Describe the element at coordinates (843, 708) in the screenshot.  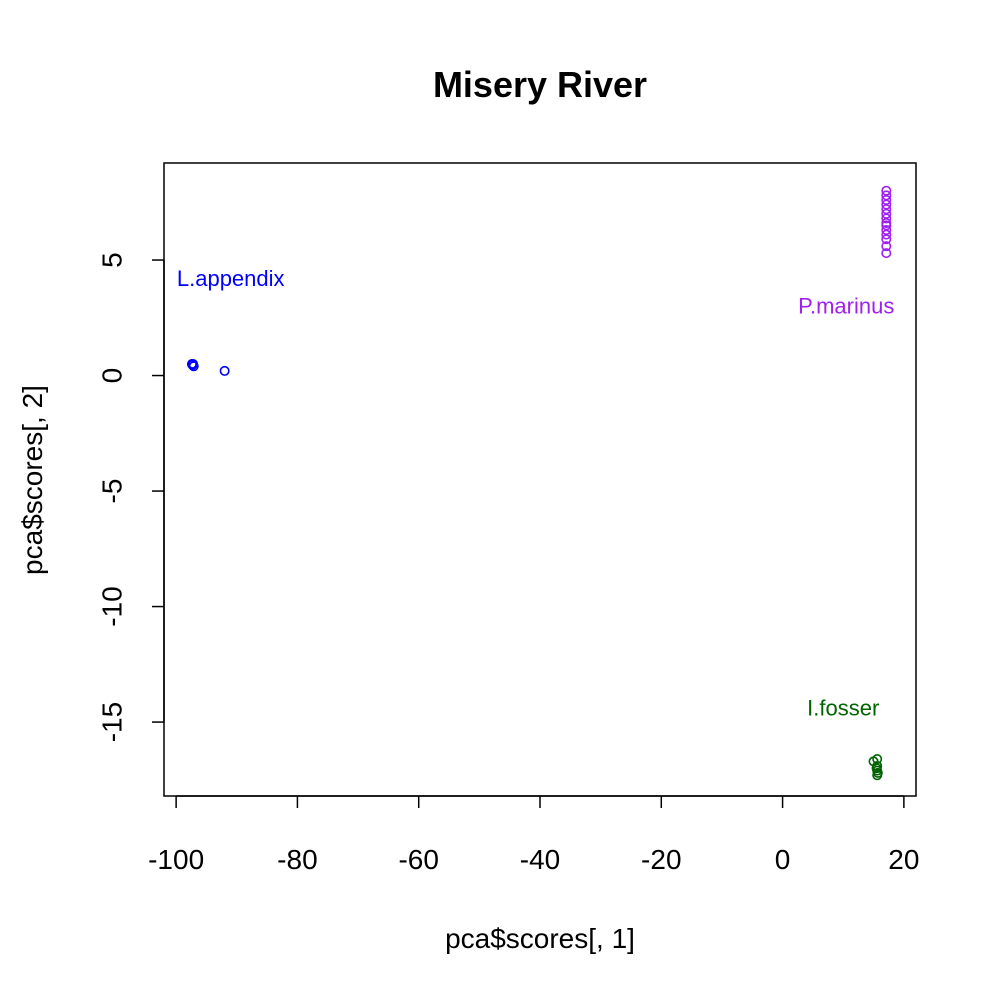
I see `annotation-label: I.fosser` at that location.